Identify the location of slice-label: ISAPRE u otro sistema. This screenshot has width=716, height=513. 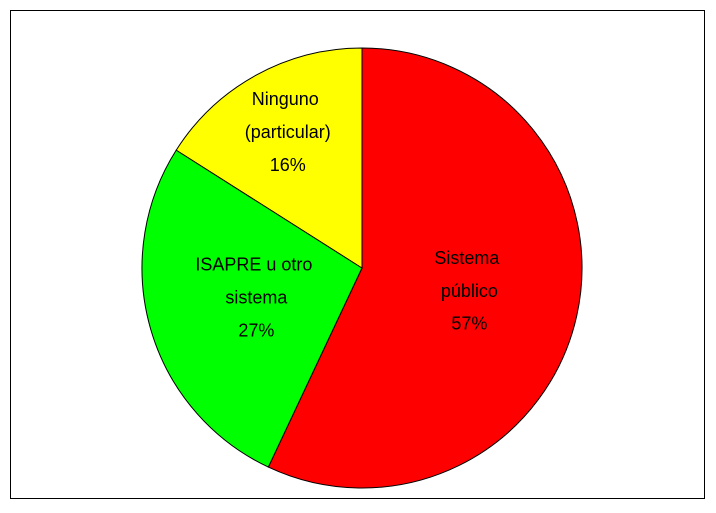
(256, 280).